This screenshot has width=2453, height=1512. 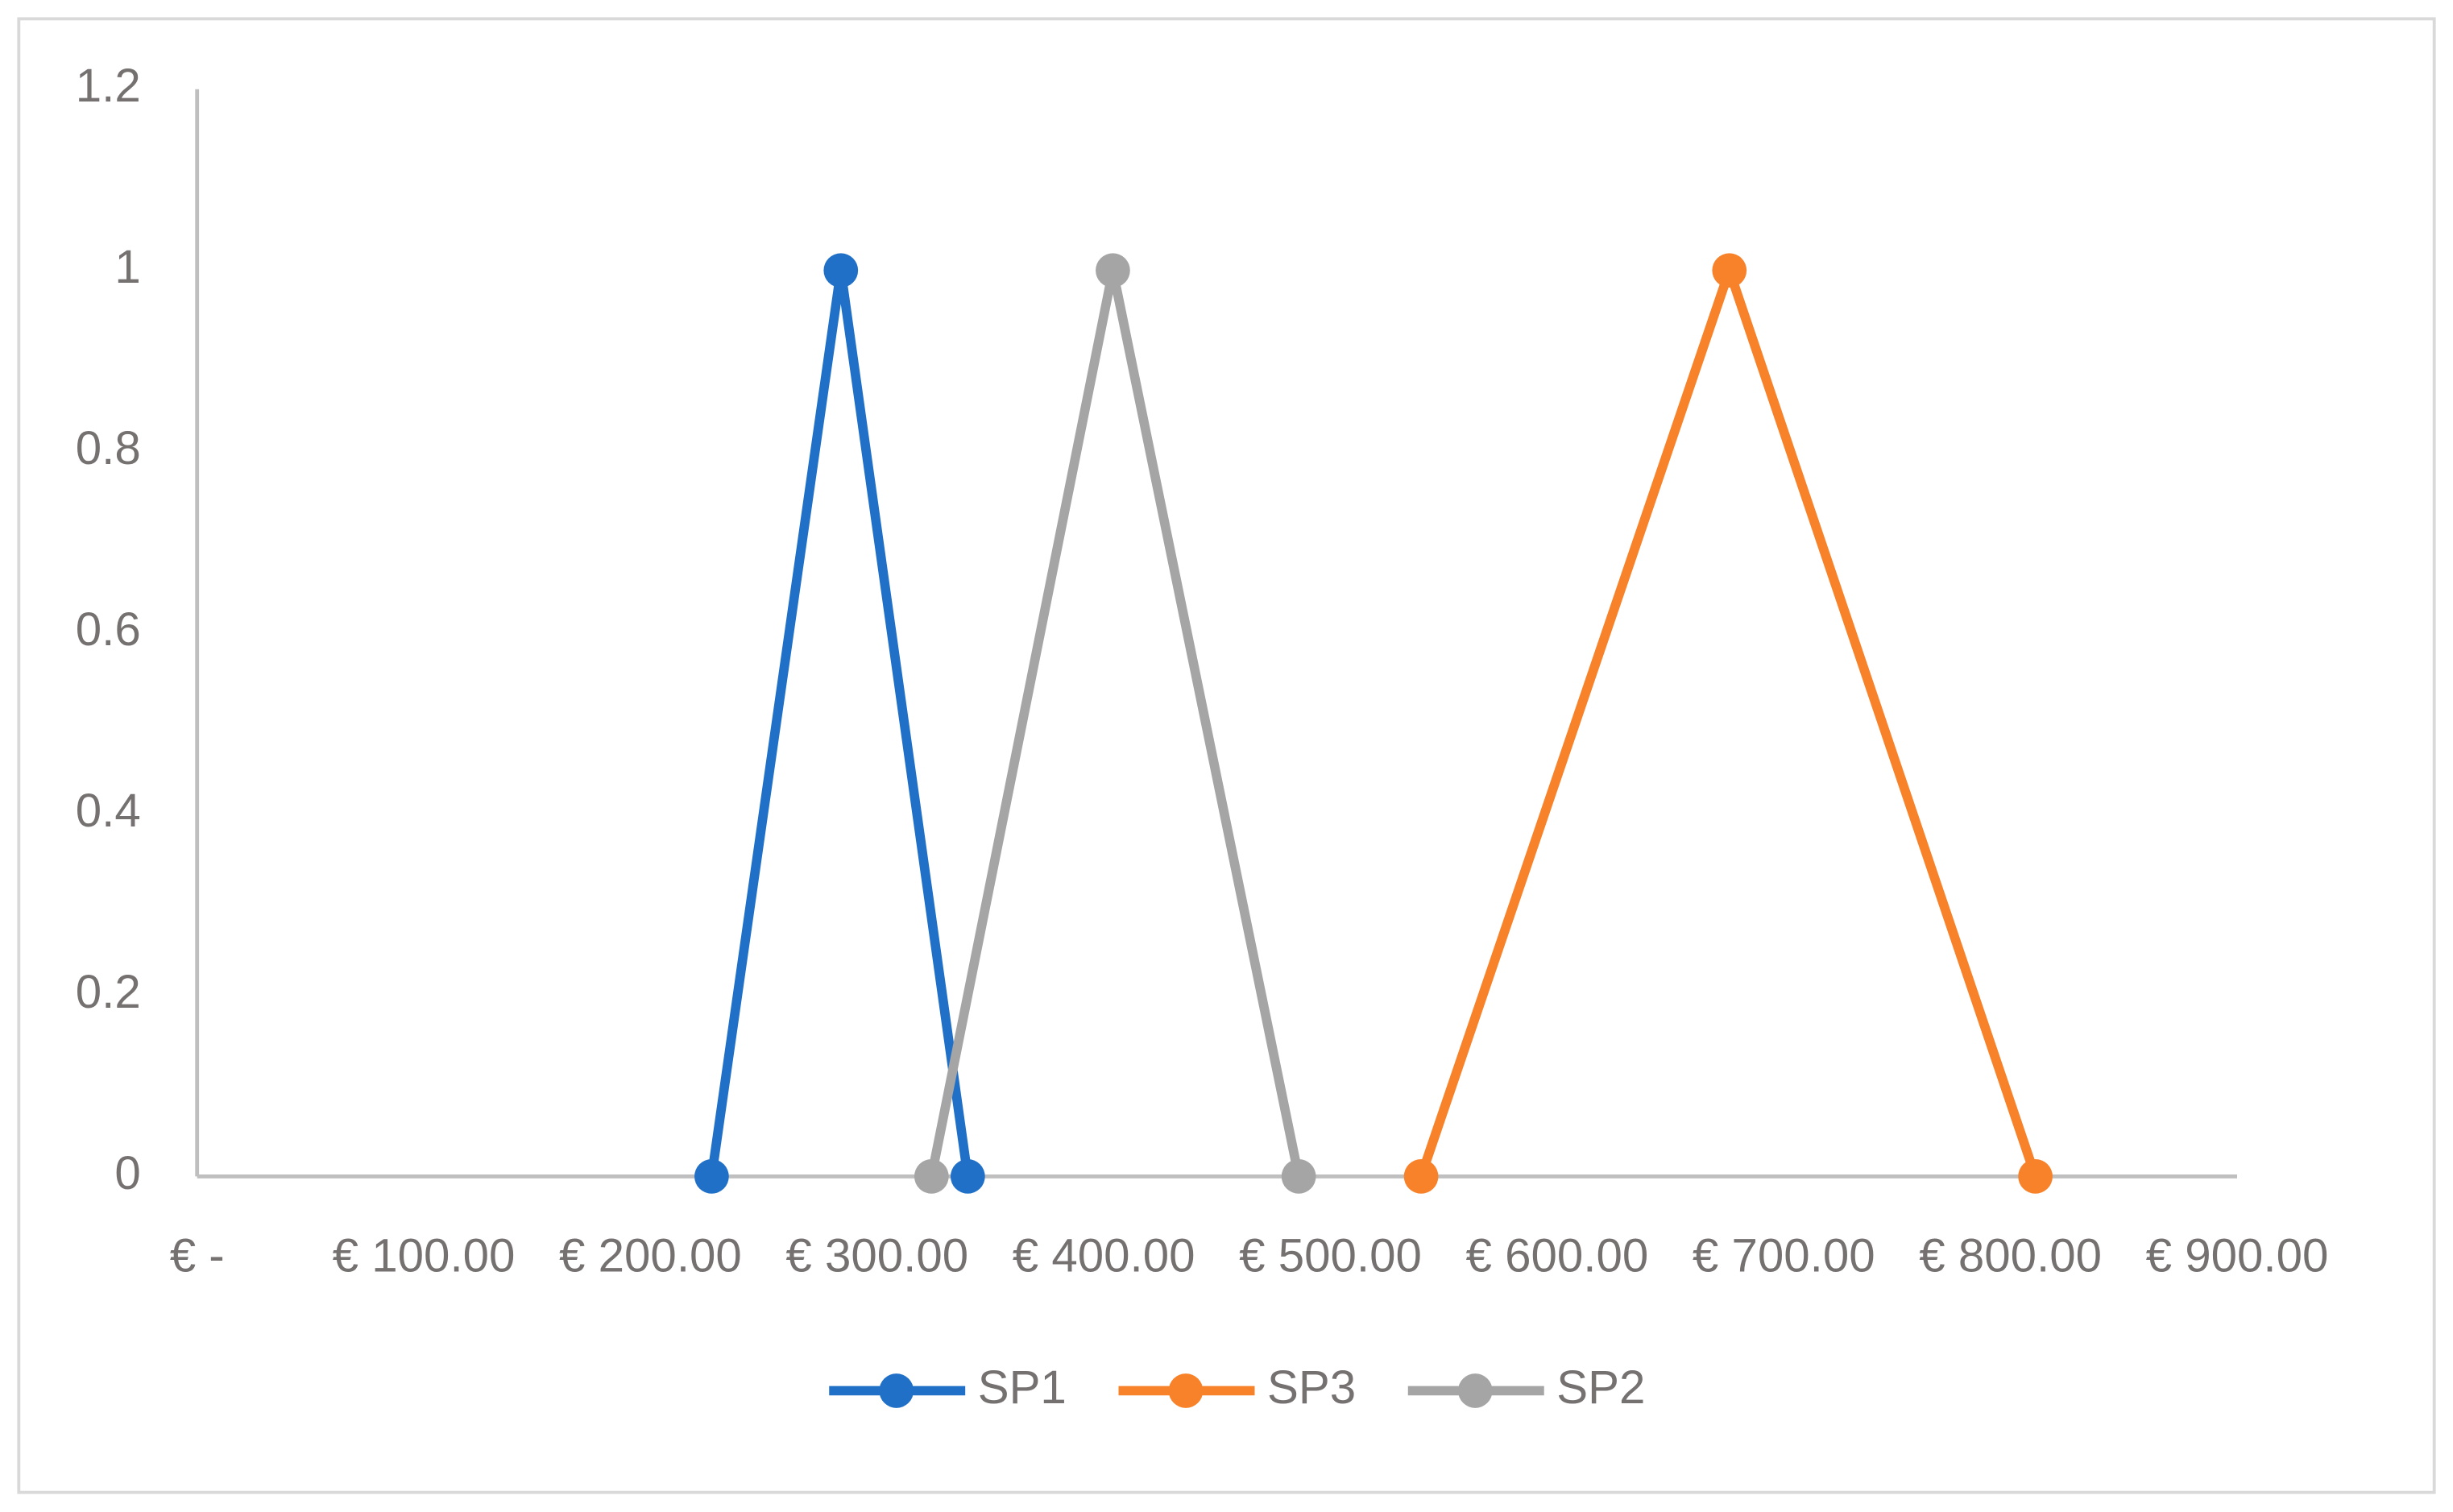 What do you see at coordinates (108, 630) in the screenshot?
I see `y-tick-label: 0.6` at bounding box center [108, 630].